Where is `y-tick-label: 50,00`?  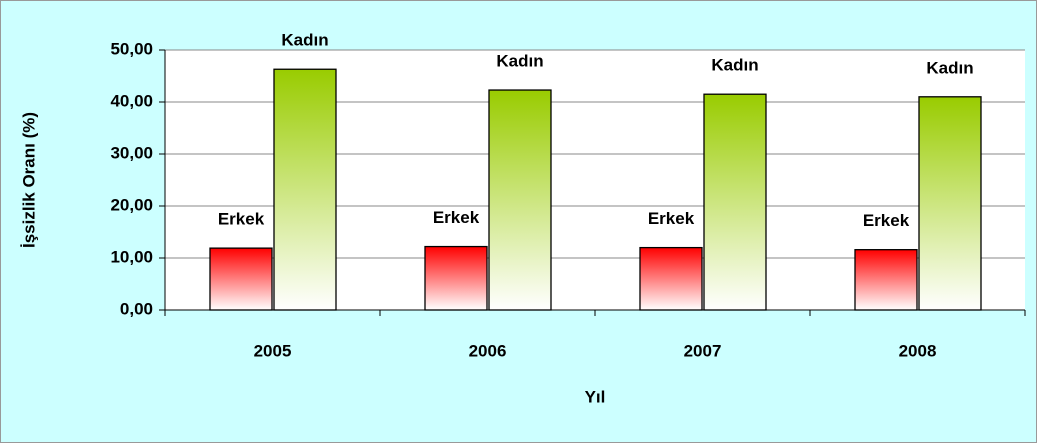
y-tick-label: 50,00 is located at coordinates (131, 48).